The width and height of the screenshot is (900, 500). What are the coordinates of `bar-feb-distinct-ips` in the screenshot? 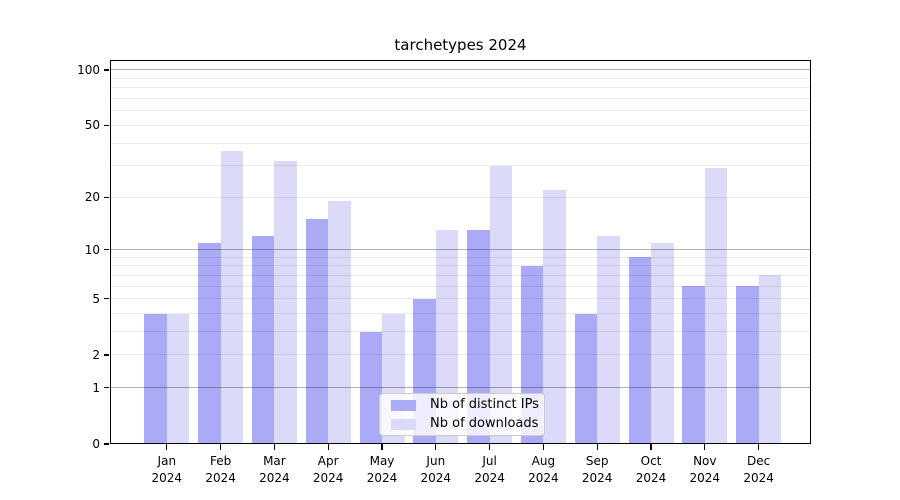 It's located at (209, 343).